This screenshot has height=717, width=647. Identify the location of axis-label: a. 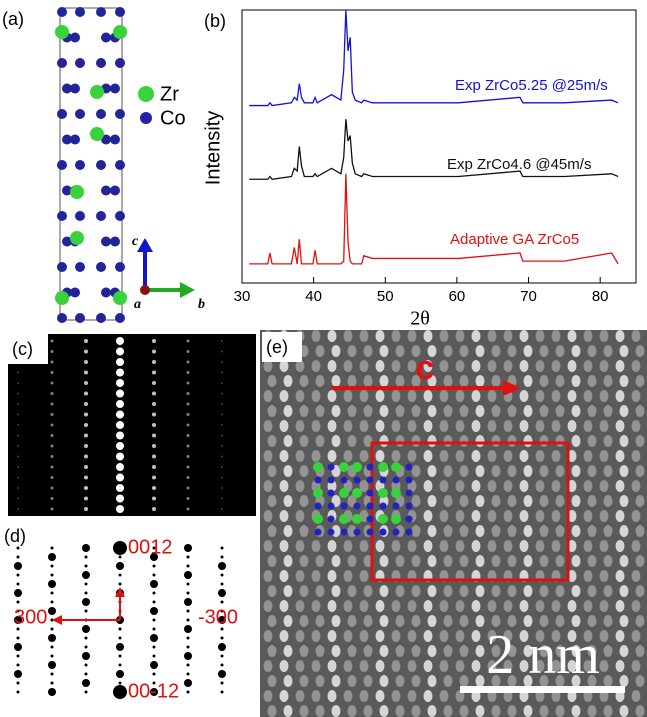
(137, 304).